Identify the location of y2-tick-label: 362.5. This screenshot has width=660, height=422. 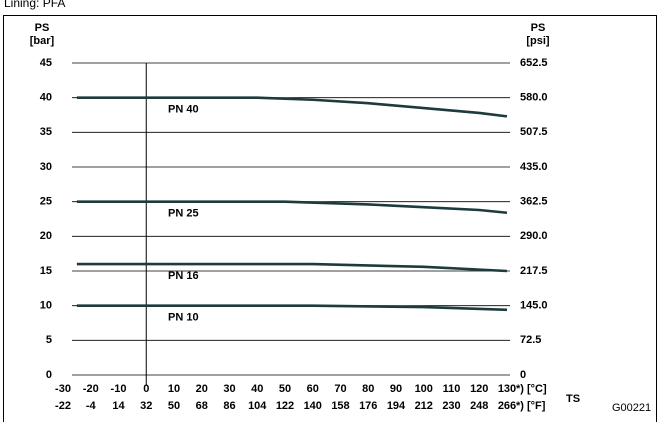
(534, 202).